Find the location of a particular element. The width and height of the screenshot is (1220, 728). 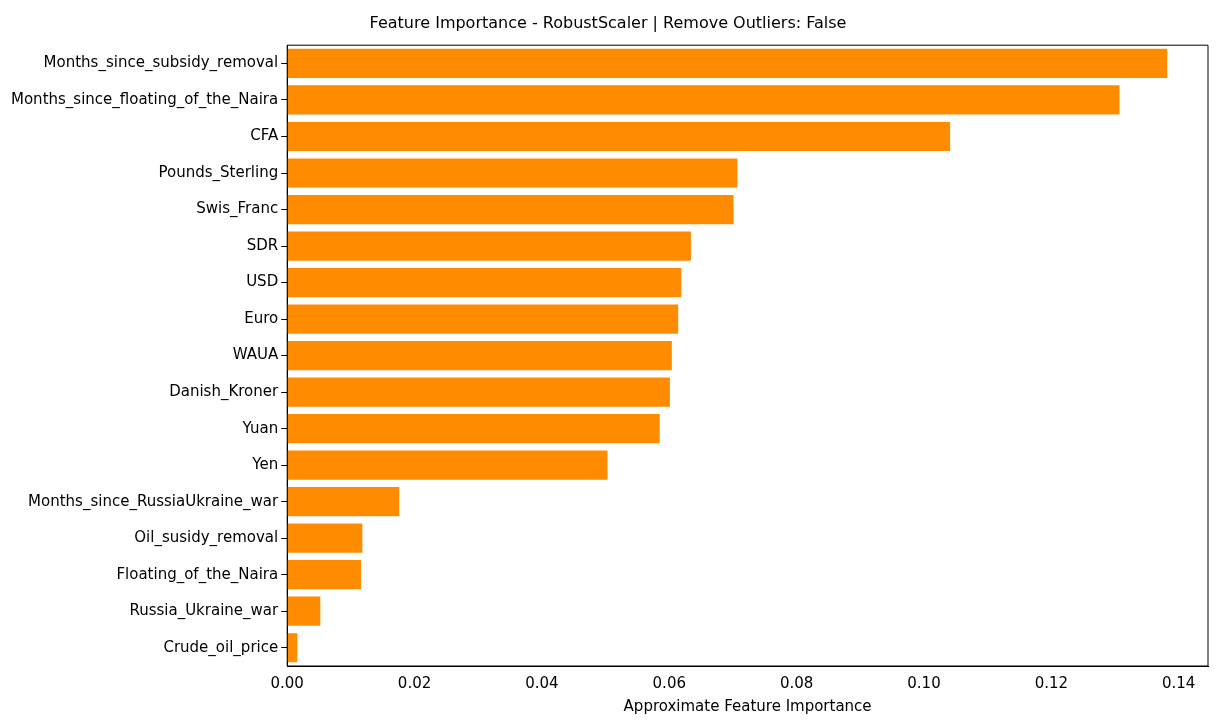

y-tick-label: Yuan is located at coordinates (260, 427).